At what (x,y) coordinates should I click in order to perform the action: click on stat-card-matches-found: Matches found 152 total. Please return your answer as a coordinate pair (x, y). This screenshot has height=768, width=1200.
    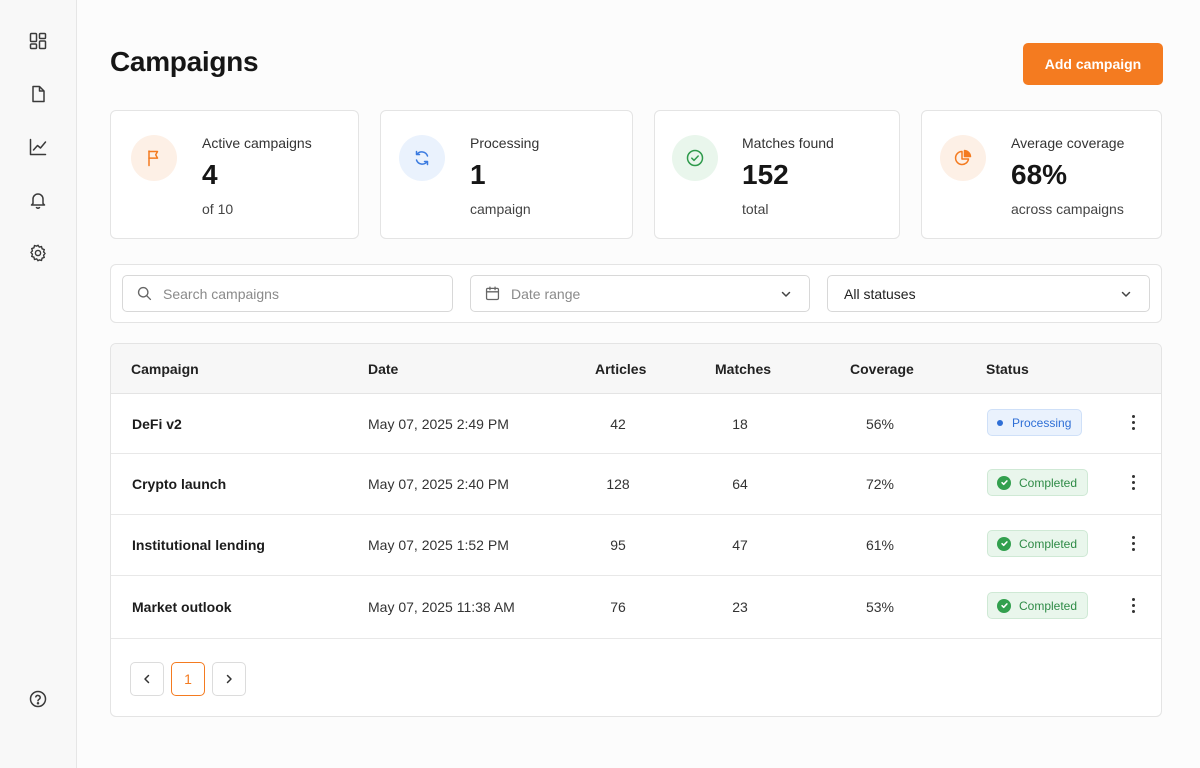
    Looking at the image, I should click on (777, 174).